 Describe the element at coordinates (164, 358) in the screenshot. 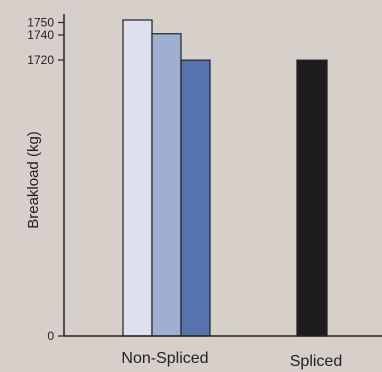

I see `category-label: Non-Spliced` at that location.